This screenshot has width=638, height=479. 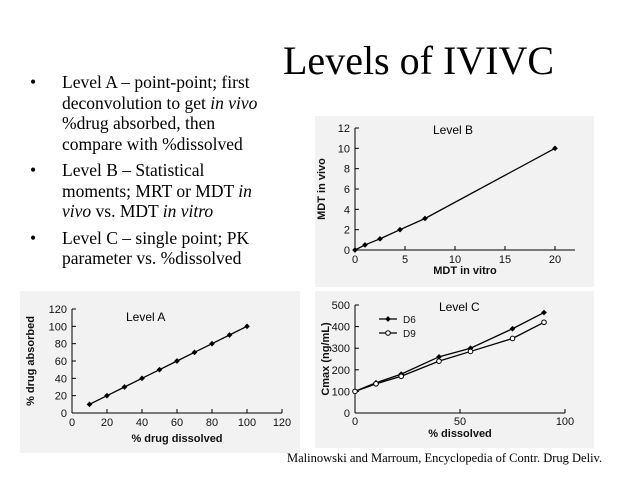 What do you see at coordinates (61, 379) in the screenshot?
I see `y-tick-label: 40` at bounding box center [61, 379].